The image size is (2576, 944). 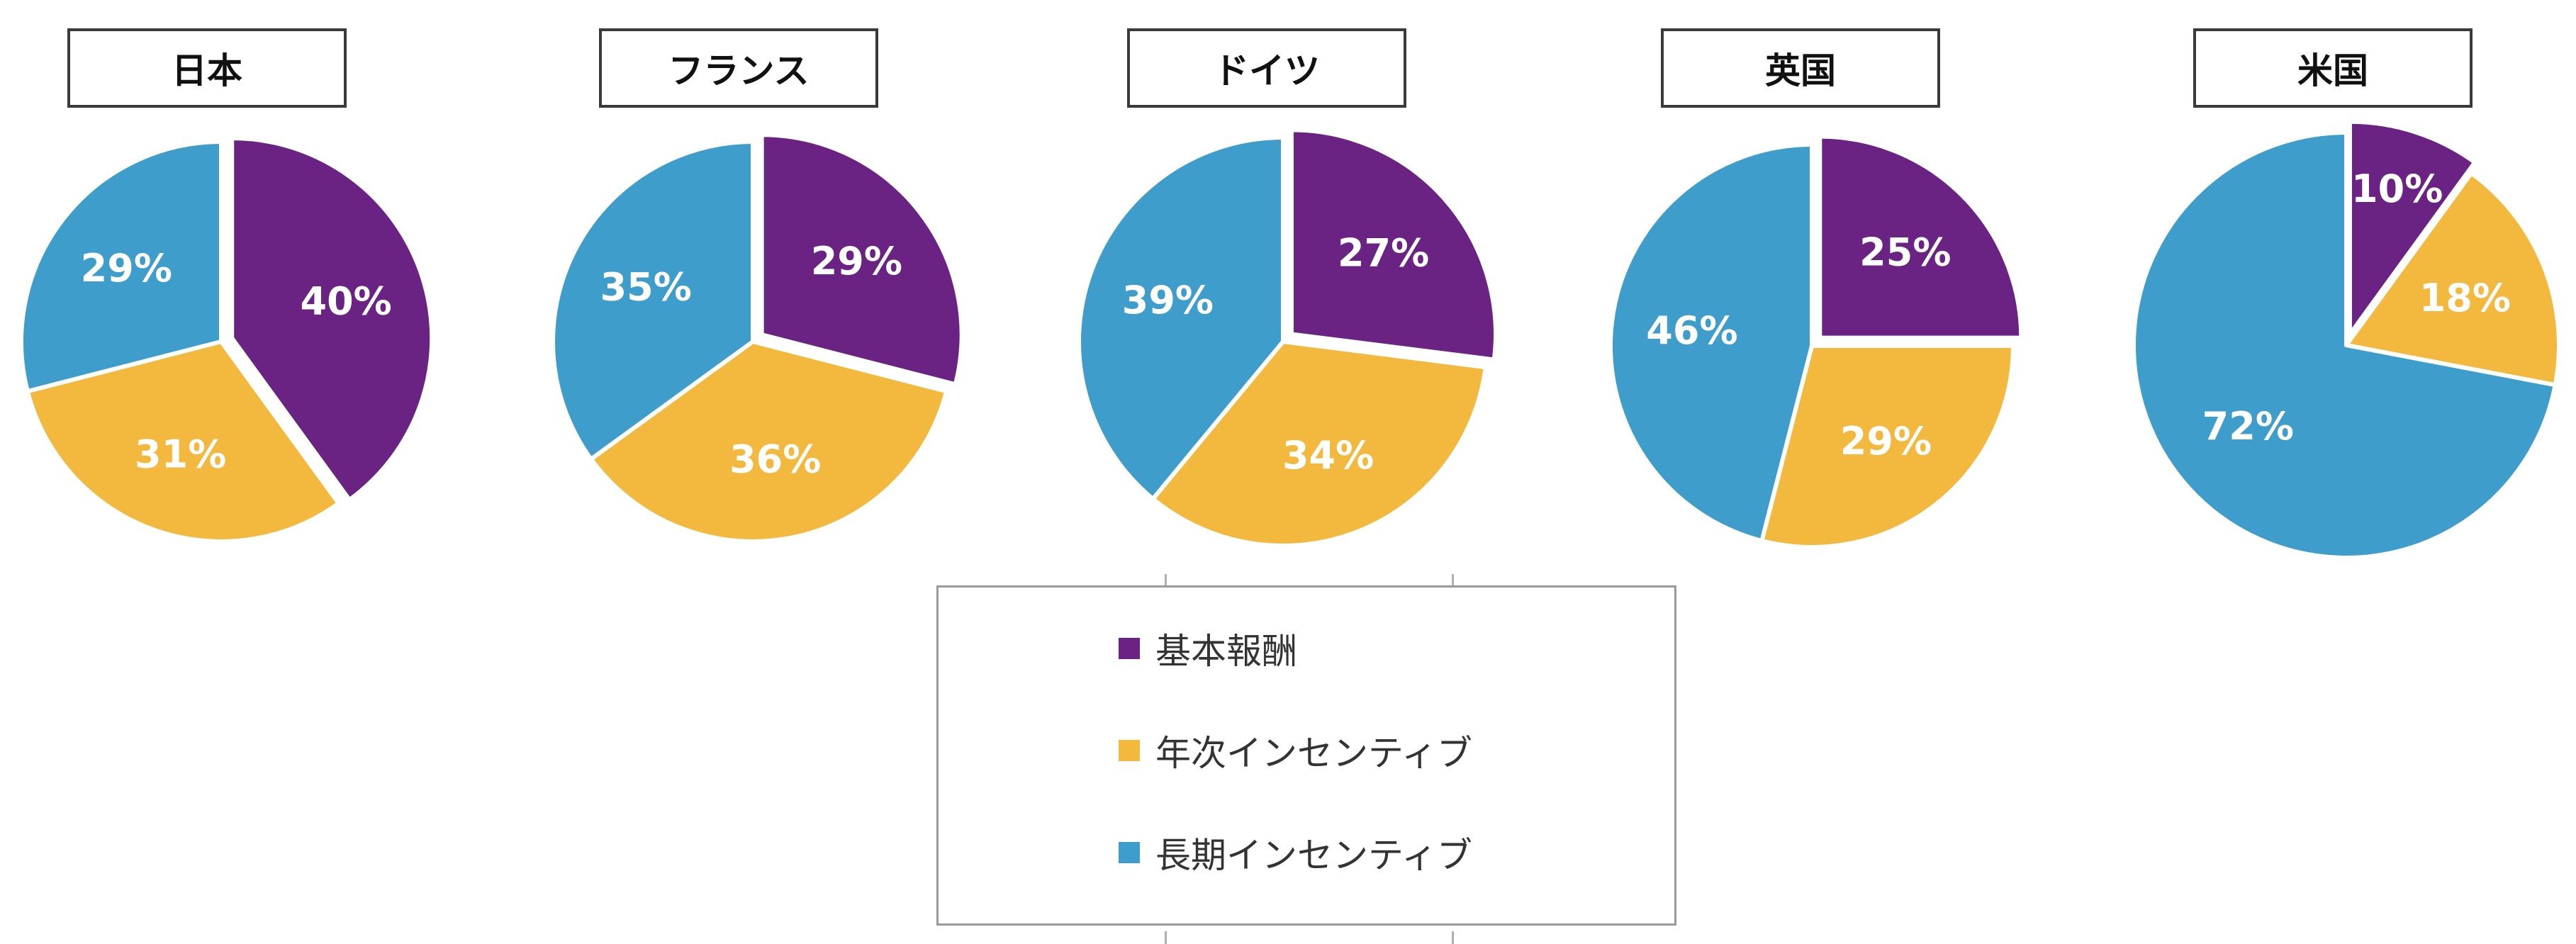 What do you see at coordinates (1314, 855) in the screenshot?
I see `legend-label-long-term-incentive: 長期インセンティブ` at bounding box center [1314, 855].